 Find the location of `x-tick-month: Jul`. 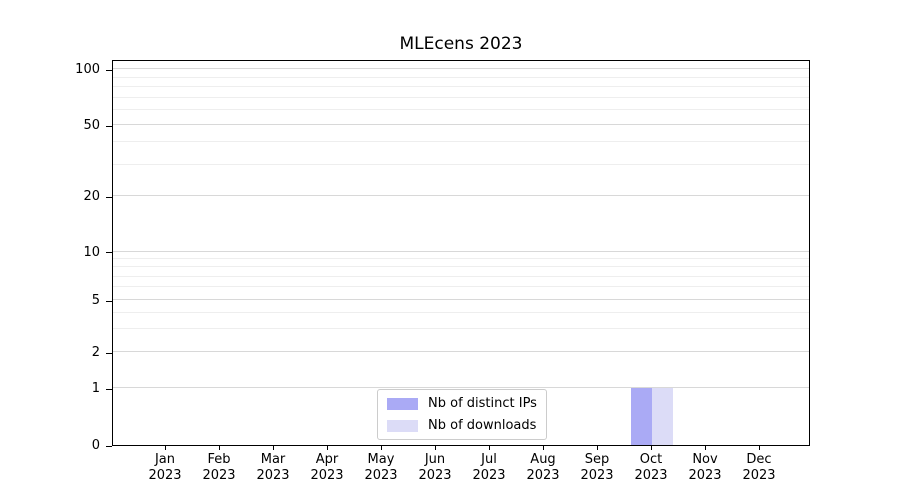

x-tick-month: Jul is located at coordinates (489, 459).